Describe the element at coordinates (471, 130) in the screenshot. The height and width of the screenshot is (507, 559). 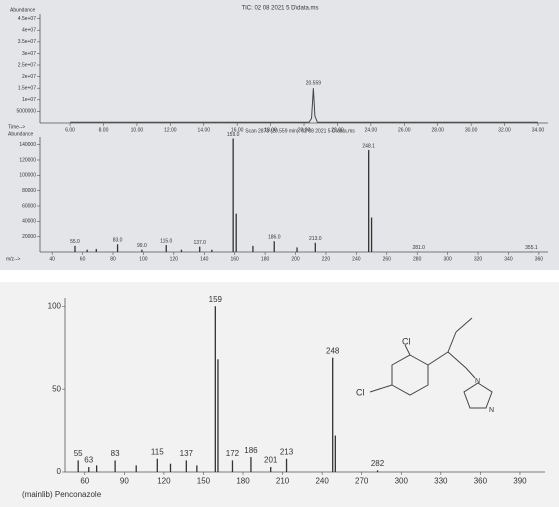
I see `x-tick-label: 30.00` at that location.